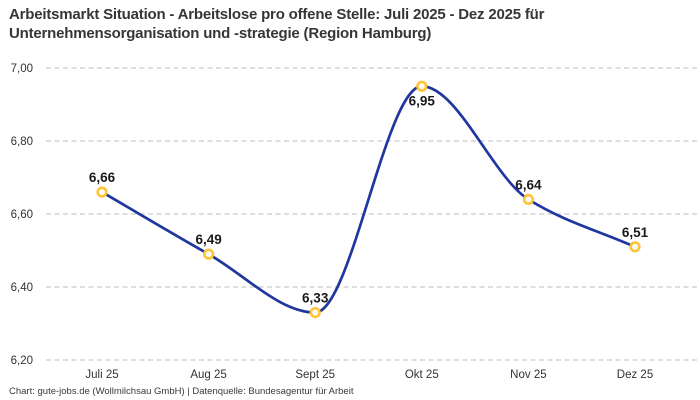 The height and width of the screenshot is (400, 700). Describe the element at coordinates (315, 298) in the screenshot. I see `data-point-label: 6,33` at that location.